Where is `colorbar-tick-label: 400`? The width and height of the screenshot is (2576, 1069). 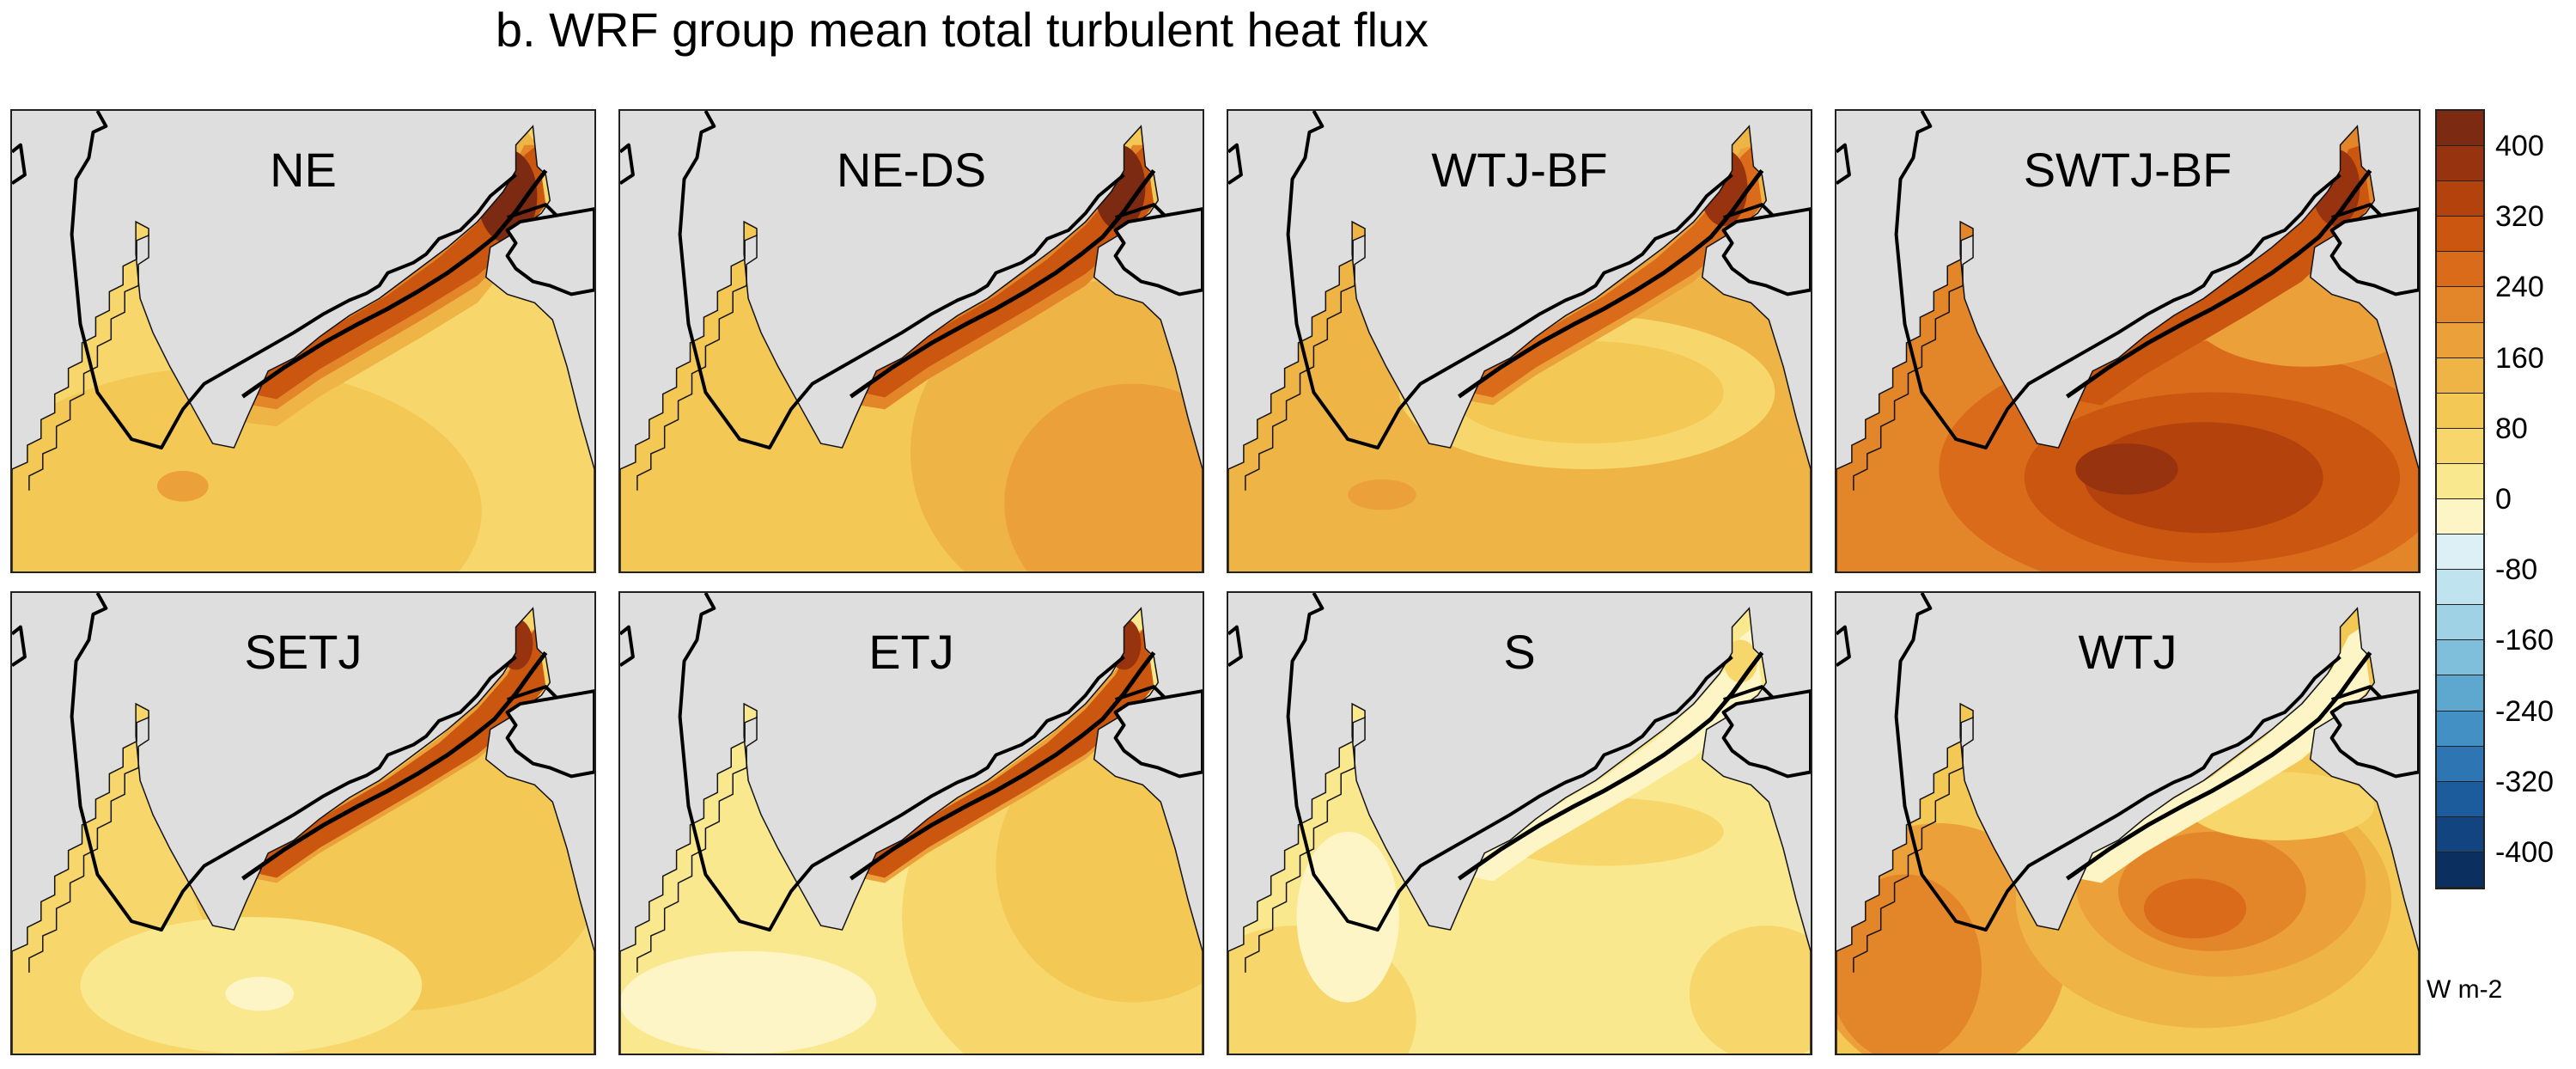 colorbar-tick-label: 400 is located at coordinates (2519, 146).